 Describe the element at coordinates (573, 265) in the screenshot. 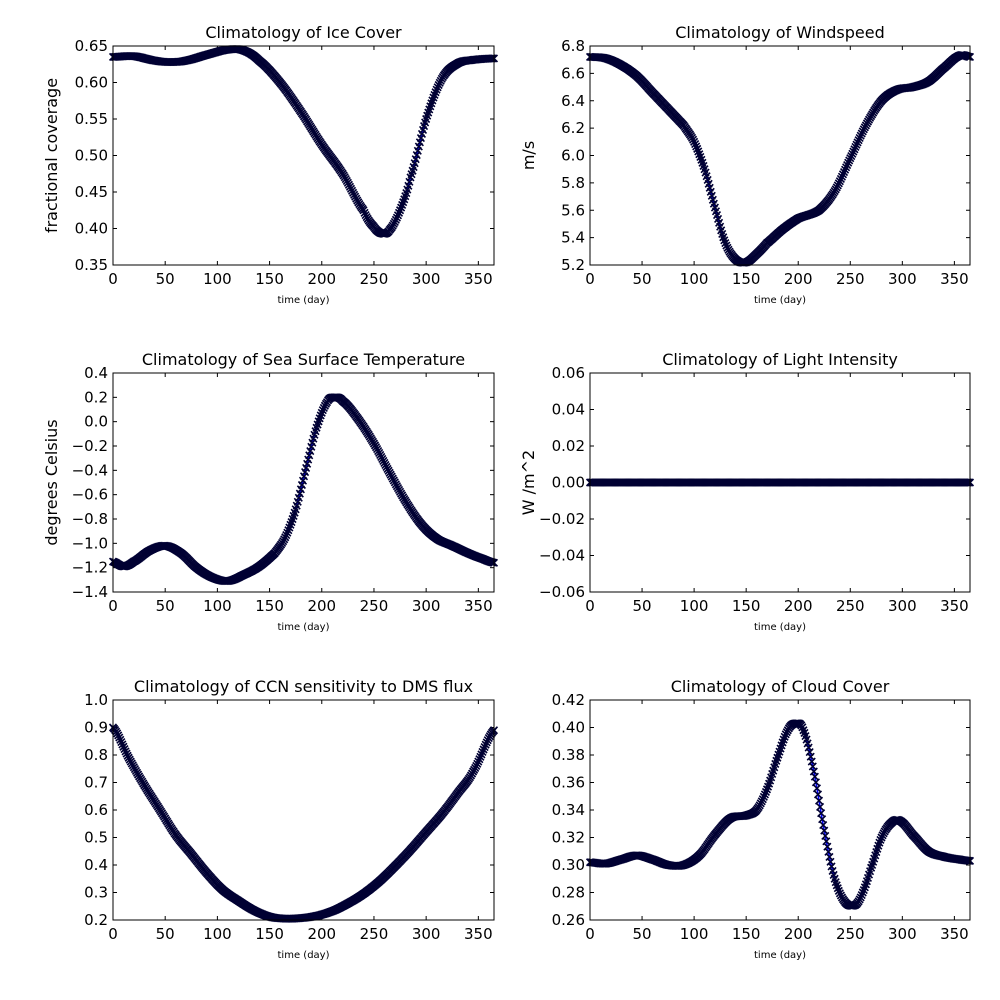

I see `y-tick-label: 5.2` at that location.